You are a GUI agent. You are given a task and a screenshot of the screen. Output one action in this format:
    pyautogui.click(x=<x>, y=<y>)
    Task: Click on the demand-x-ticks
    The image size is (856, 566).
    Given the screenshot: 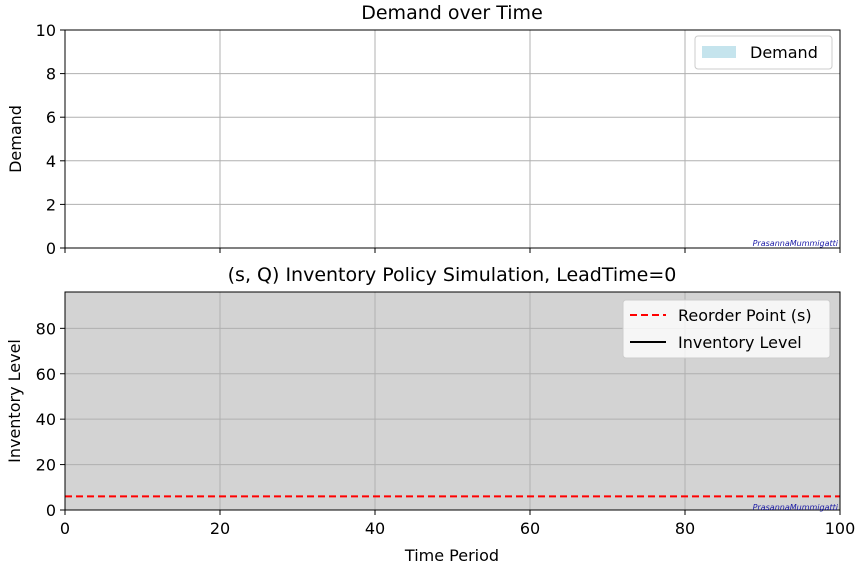 What is the action you would take?
    pyautogui.click(x=452, y=250)
    